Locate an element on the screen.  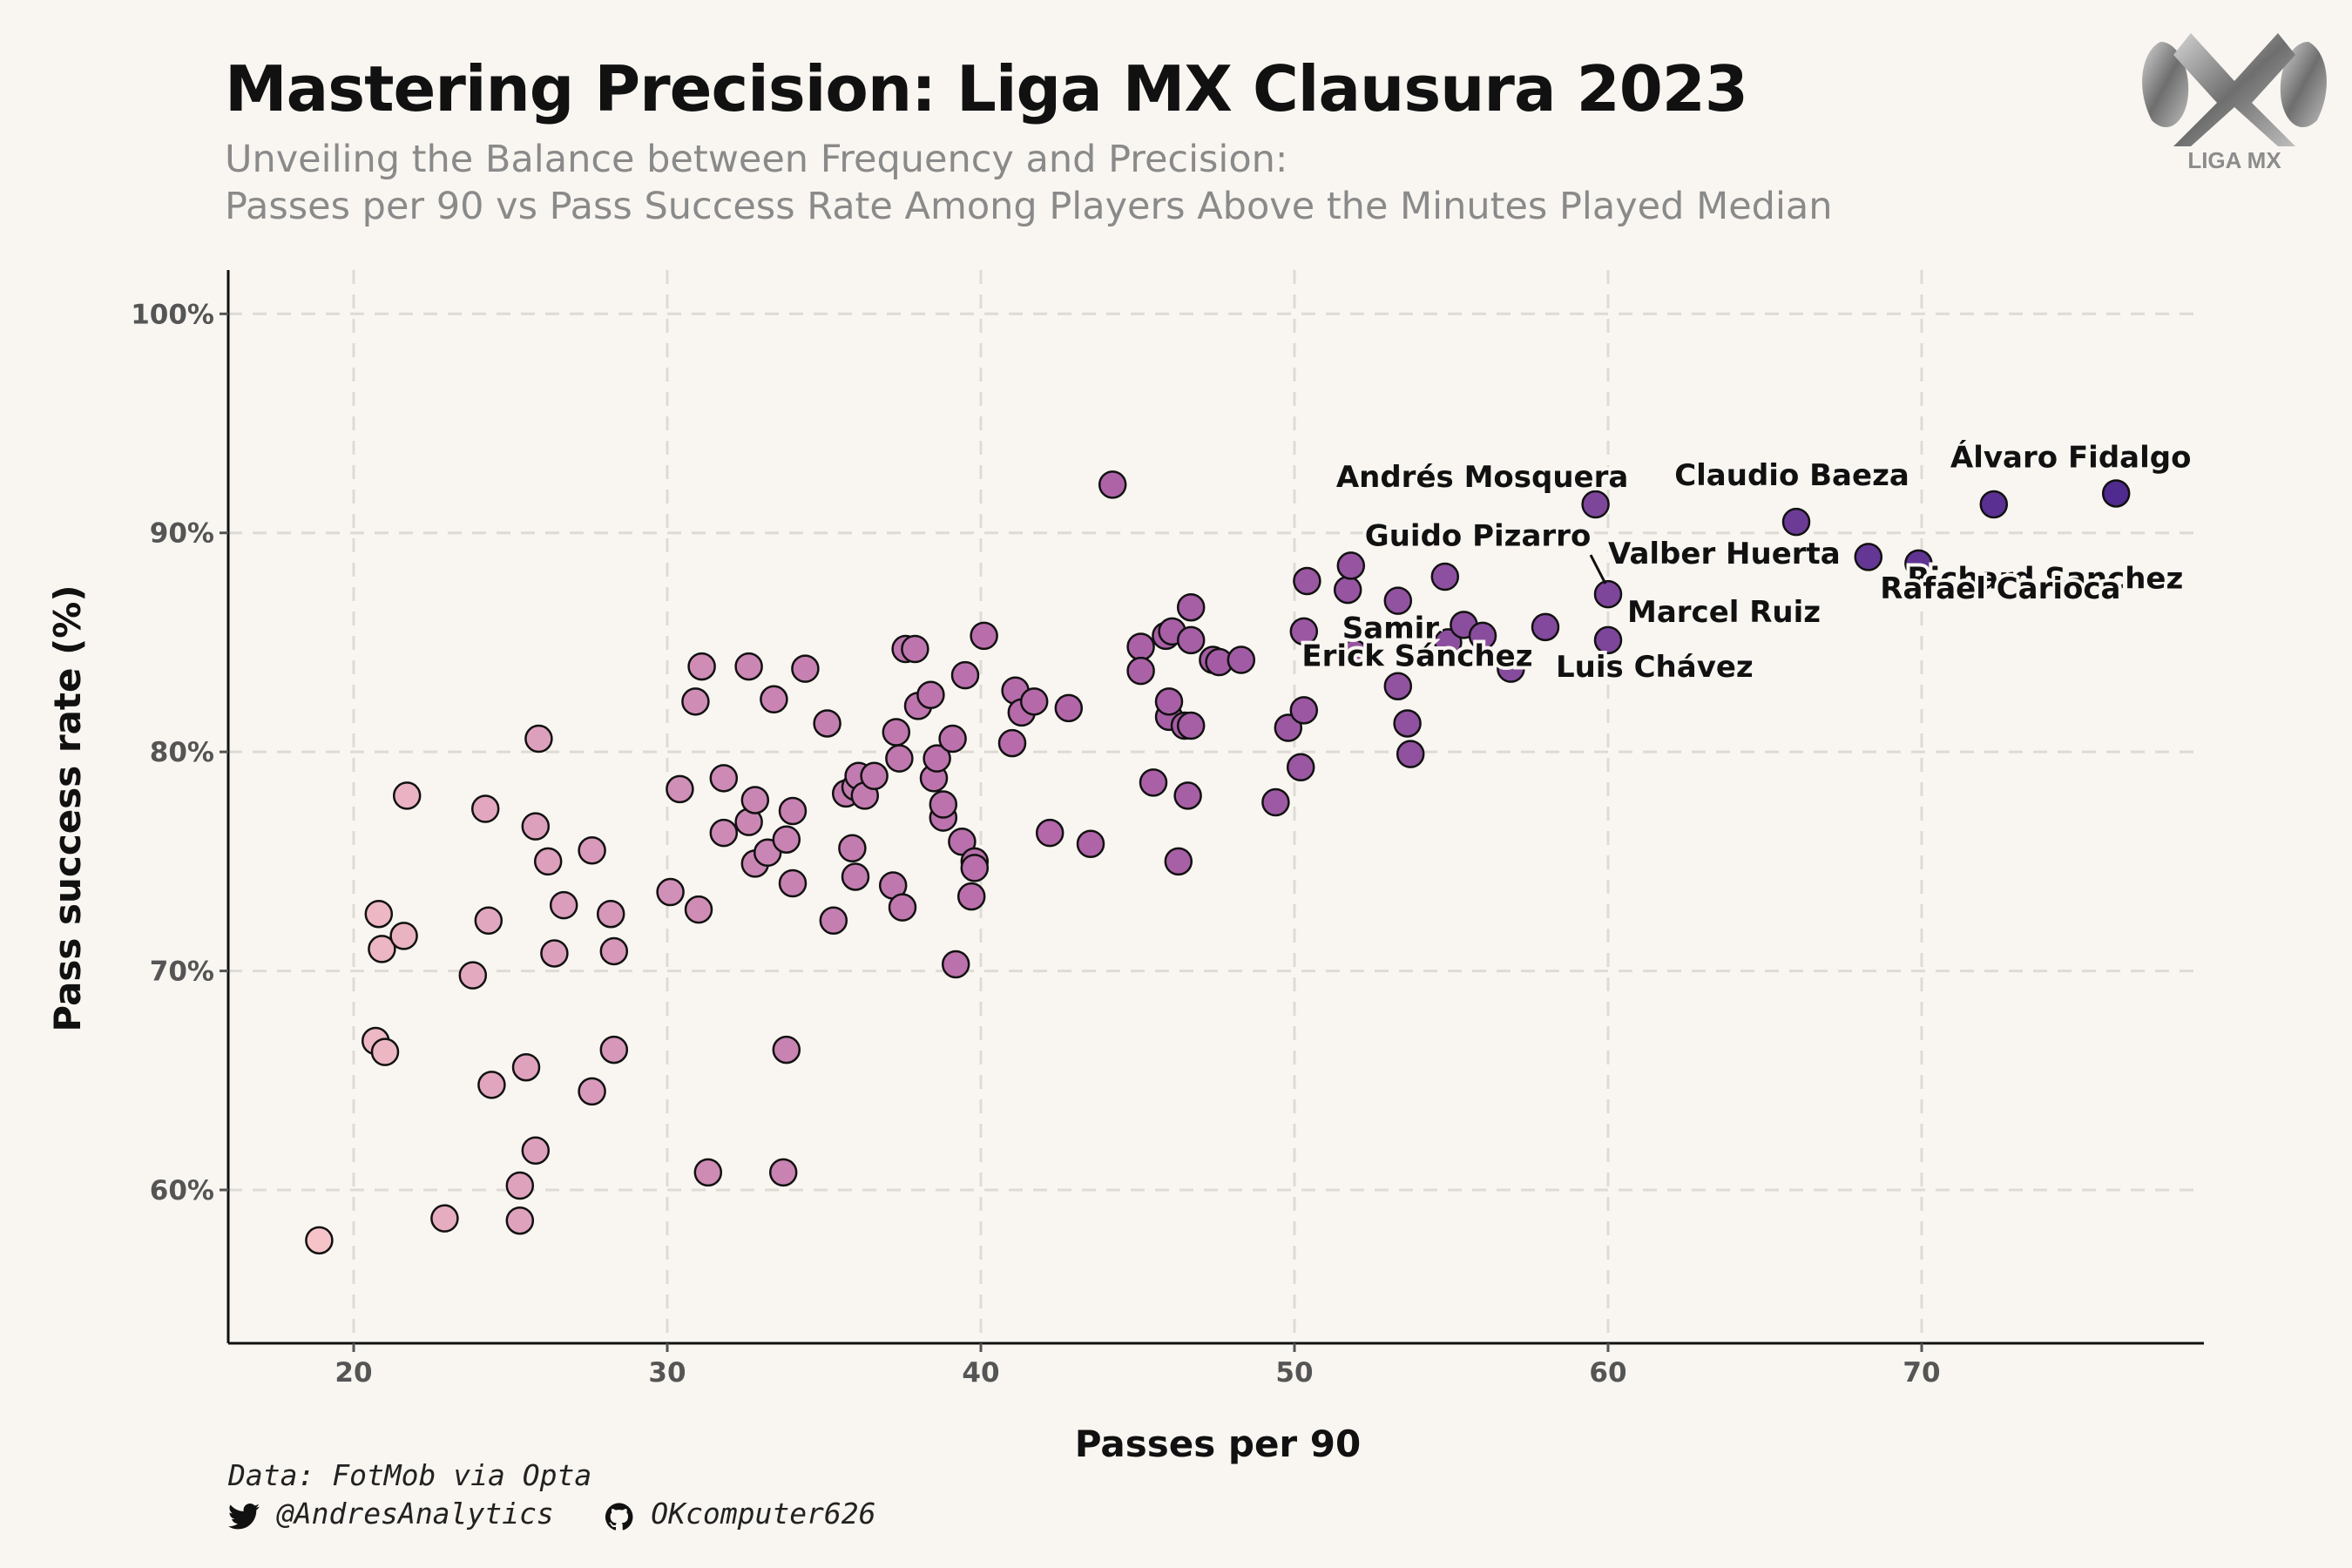
x-tick-label: 70 is located at coordinates (1921, 1373).